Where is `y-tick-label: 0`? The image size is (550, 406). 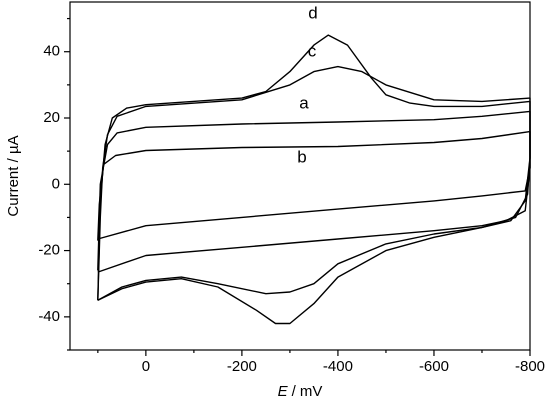 y-tick-label: 0 is located at coordinates (56, 183).